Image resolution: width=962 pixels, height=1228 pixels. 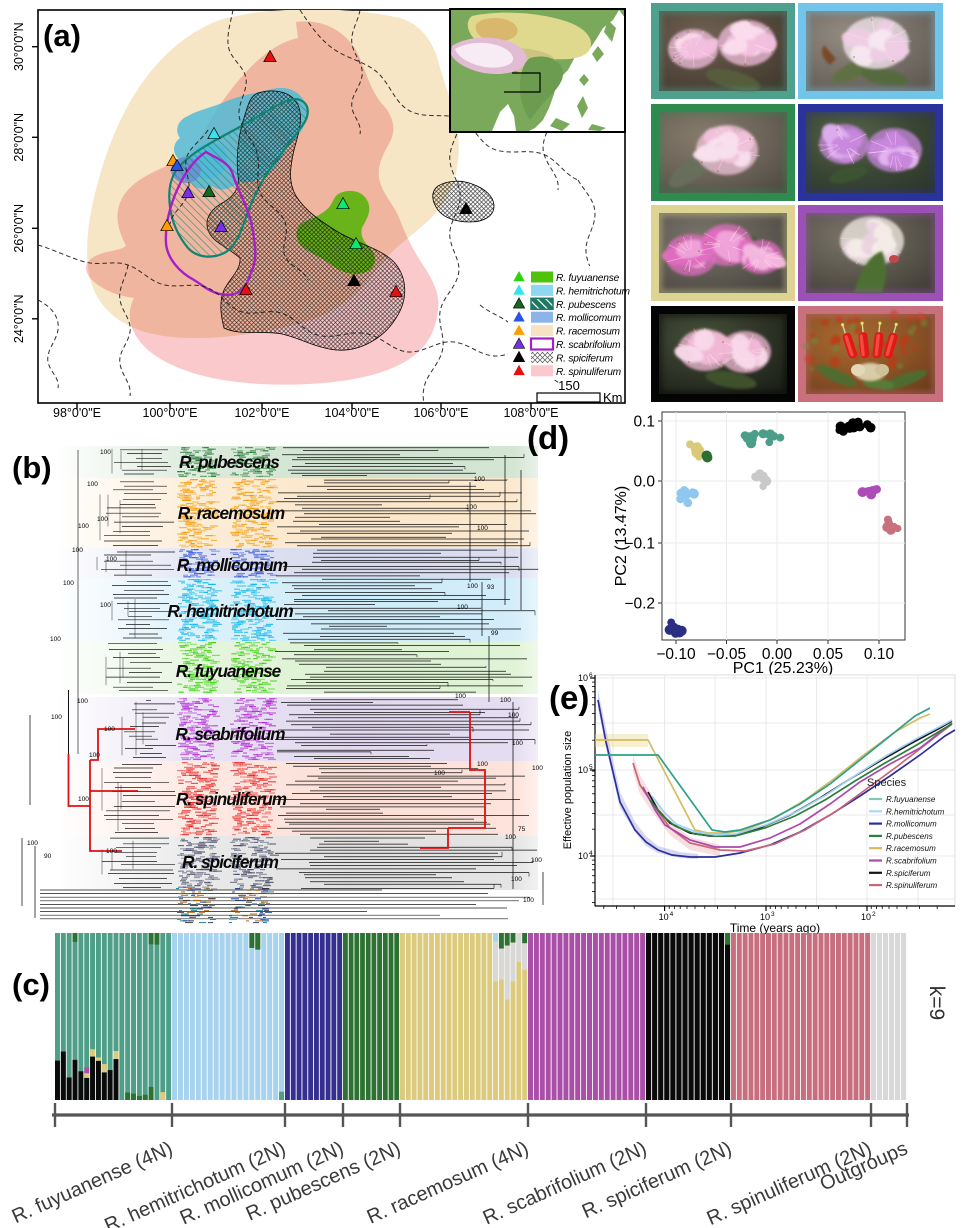 I want to click on svg-text: (c), so click(x=31, y=984).